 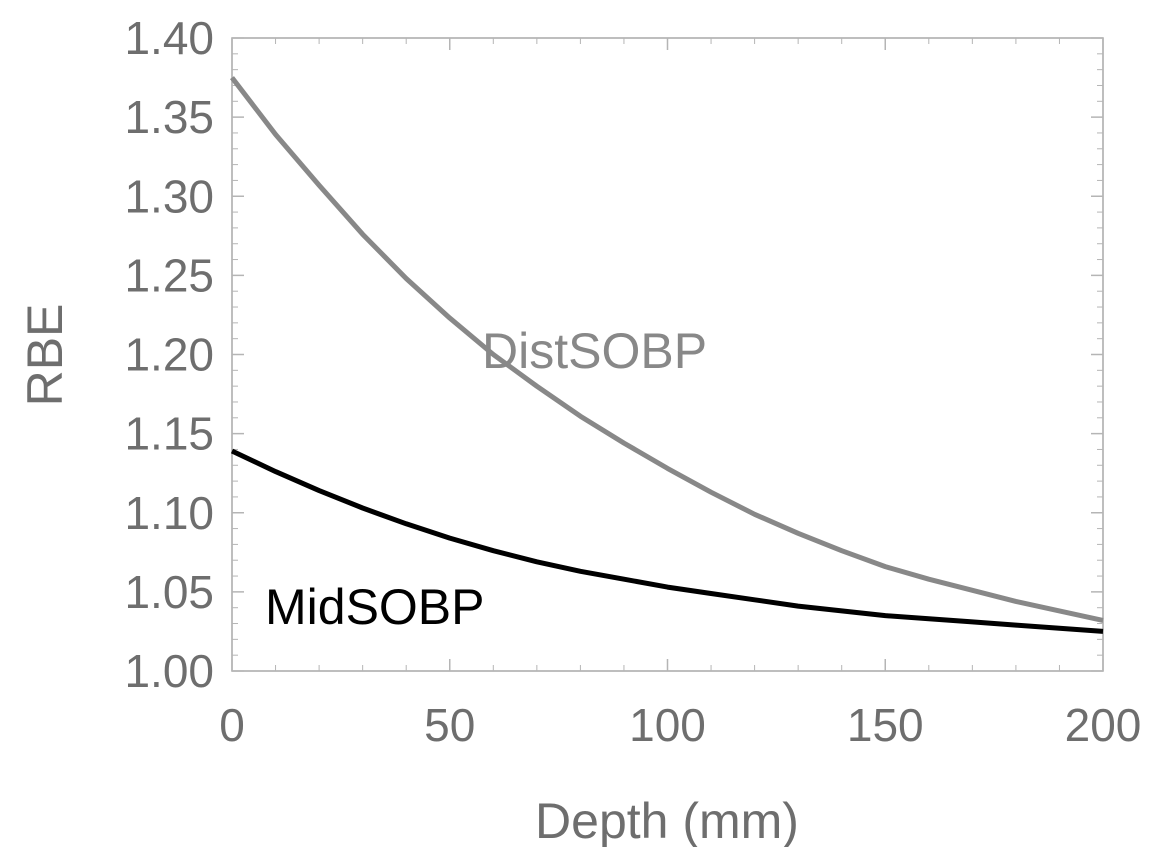 I want to click on y-tick-label: 1.40, so click(x=169, y=38).